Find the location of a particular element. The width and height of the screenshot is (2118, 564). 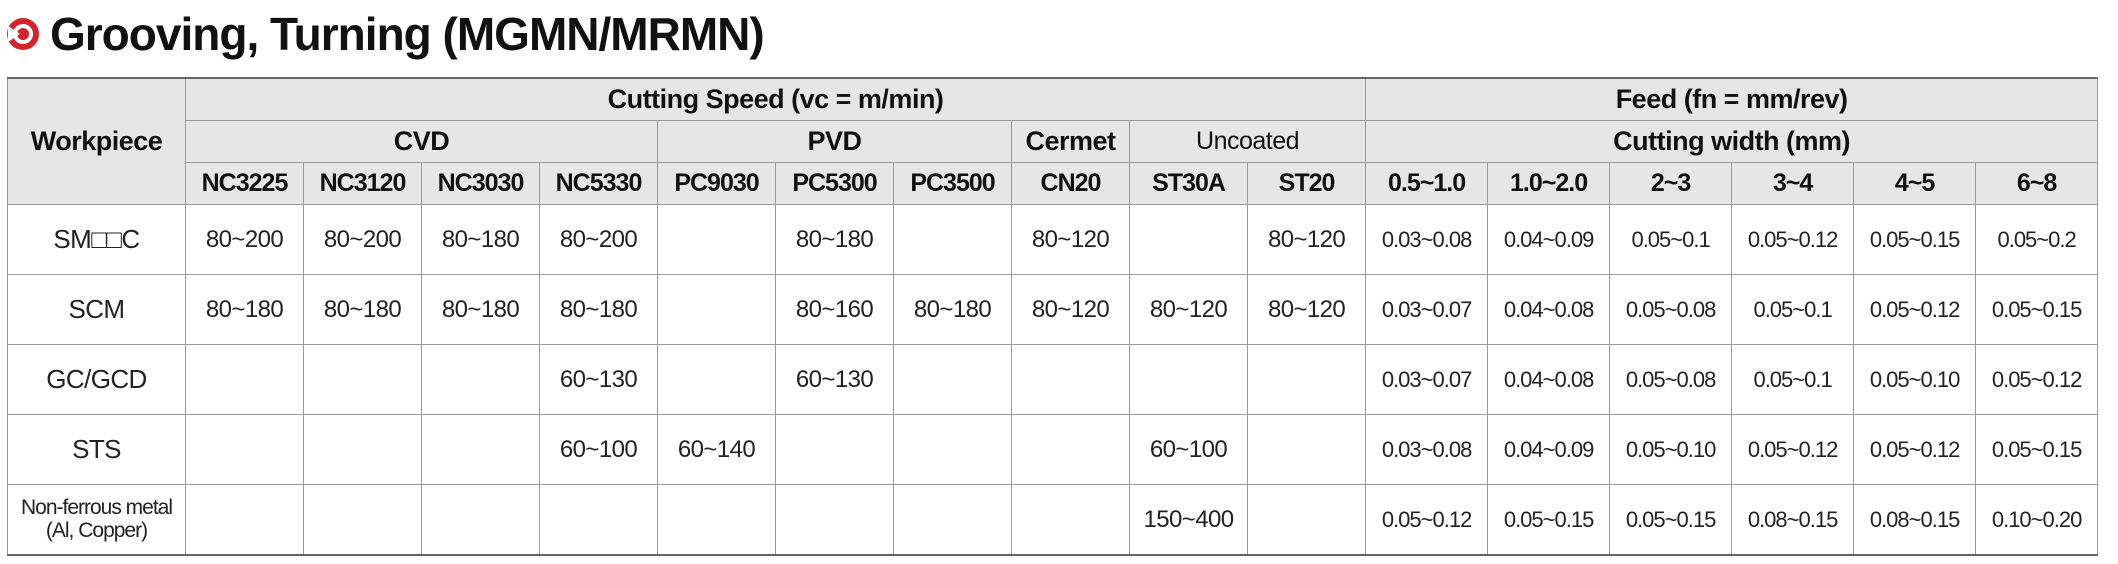

header-cell: NC3030 is located at coordinates (480, 183).